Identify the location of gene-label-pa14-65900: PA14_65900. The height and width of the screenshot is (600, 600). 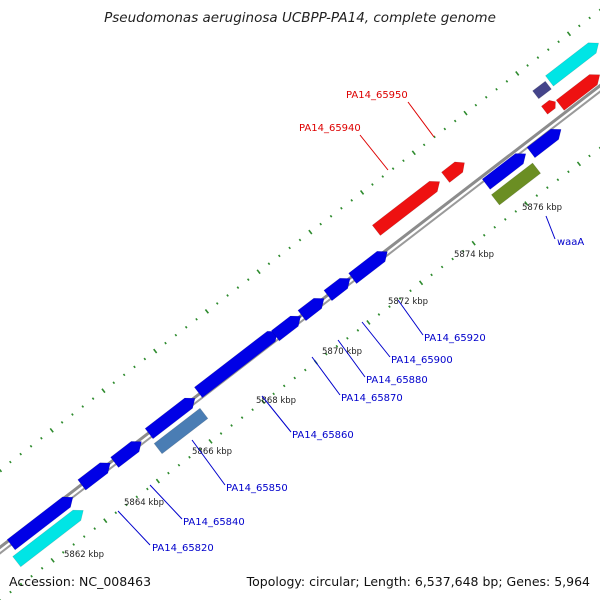
(422, 360).